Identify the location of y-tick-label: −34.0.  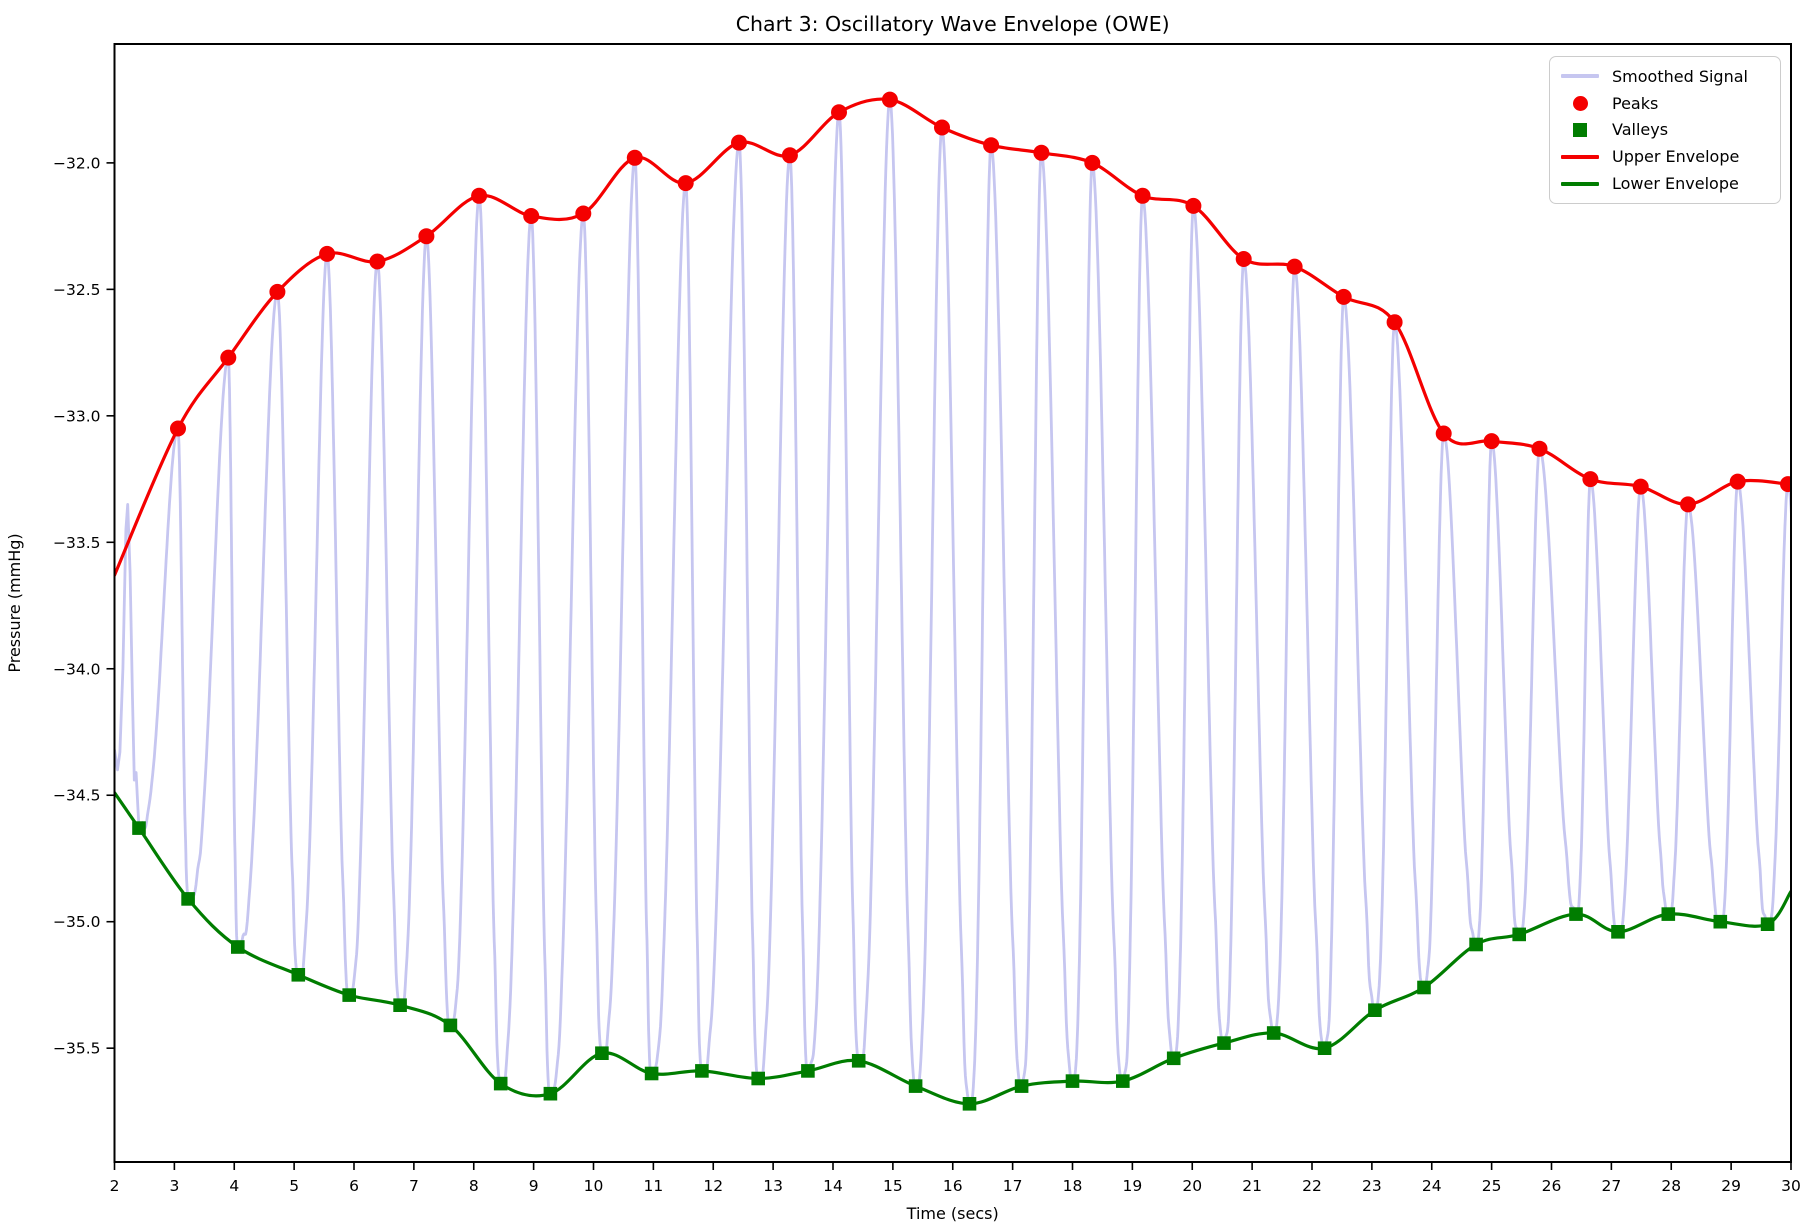
(77, 669).